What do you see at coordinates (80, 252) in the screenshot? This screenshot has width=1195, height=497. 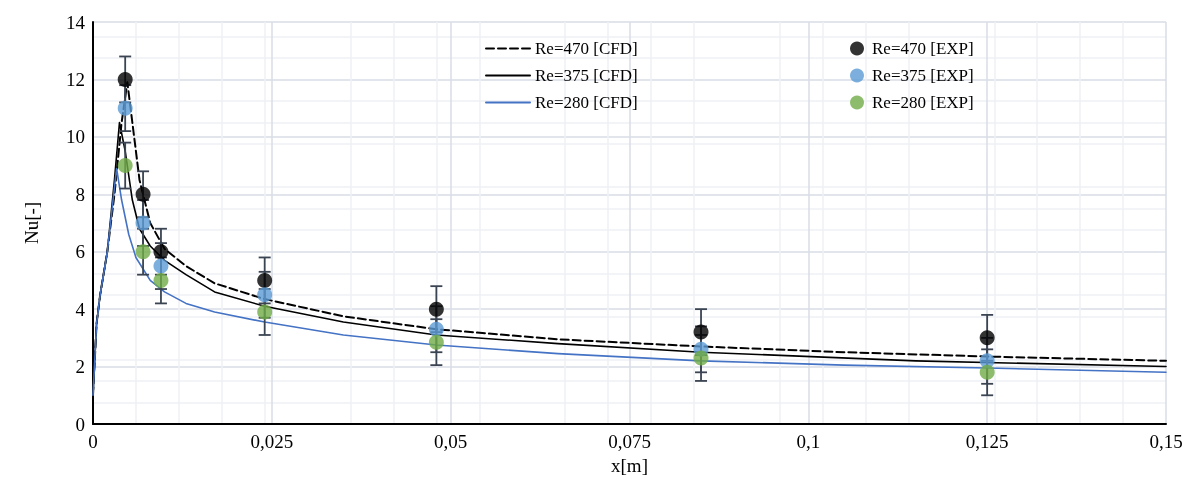 I see `y-tick-label: 6` at bounding box center [80, 252].